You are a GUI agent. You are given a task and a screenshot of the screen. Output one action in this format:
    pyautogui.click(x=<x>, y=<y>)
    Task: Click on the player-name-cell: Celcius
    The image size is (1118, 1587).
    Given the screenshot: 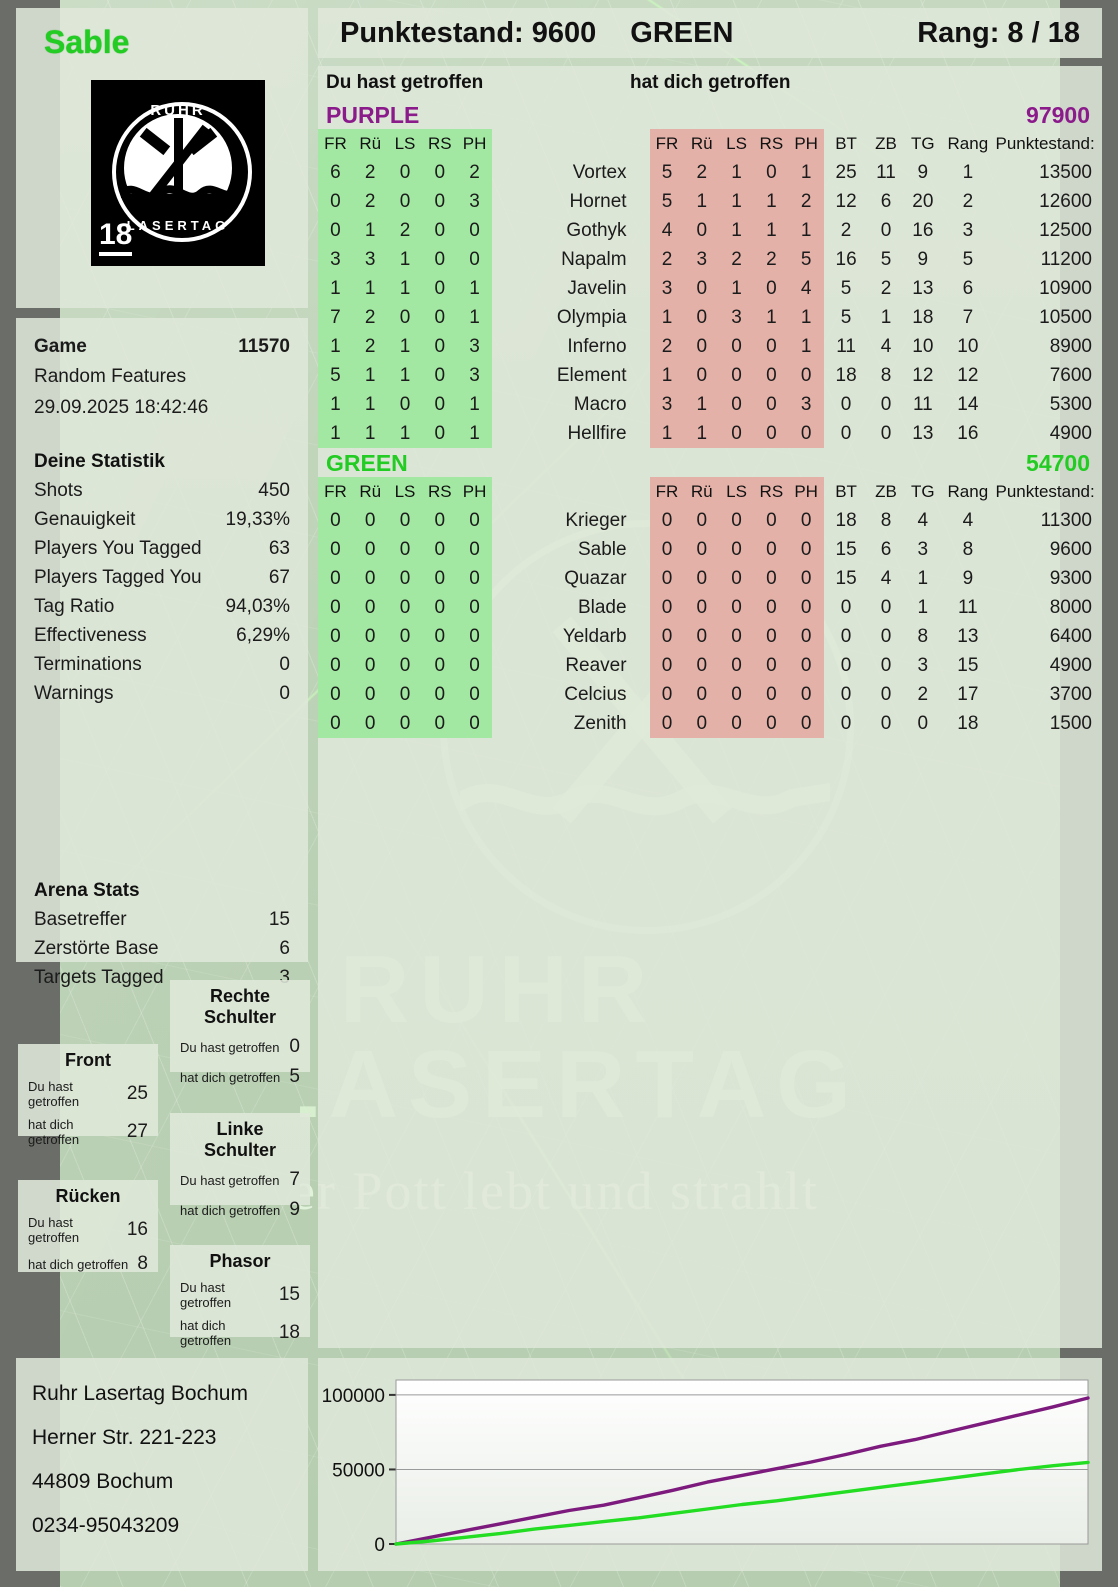 What is the action you would take?
    pyautogui.click(x=595, y=694)
    